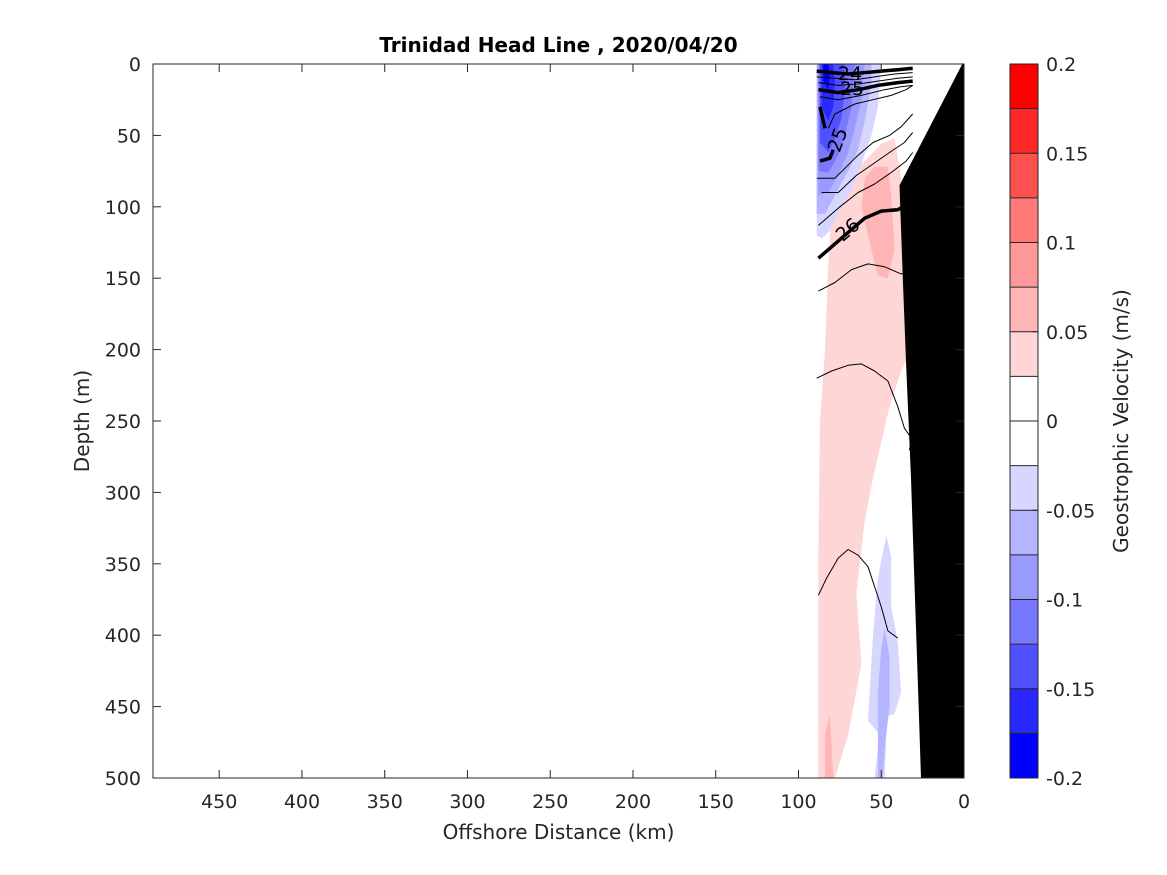 The height and width of the screenshot is (875, 1167). Describe the element at coordinates (1070, 511) in the screenshot. I see `colorbar-tick-label: -0.05` at that location.